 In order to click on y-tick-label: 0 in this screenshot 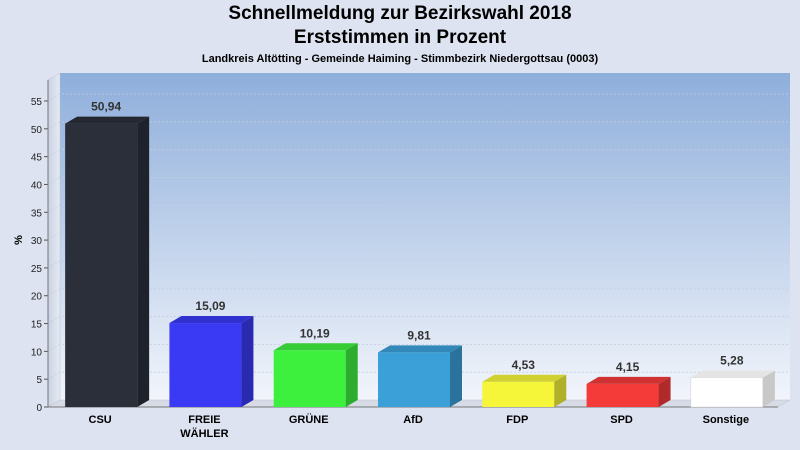, I will do `click(39, 408)`.